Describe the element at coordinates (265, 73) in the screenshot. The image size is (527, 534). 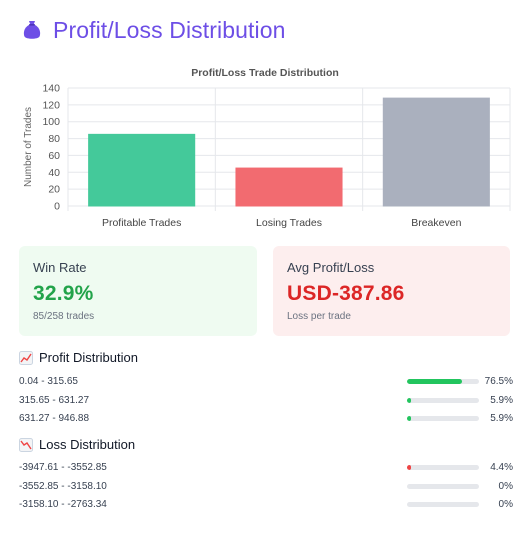
I see `chart-title: Profit/Loss Trade Distribution` at that location.